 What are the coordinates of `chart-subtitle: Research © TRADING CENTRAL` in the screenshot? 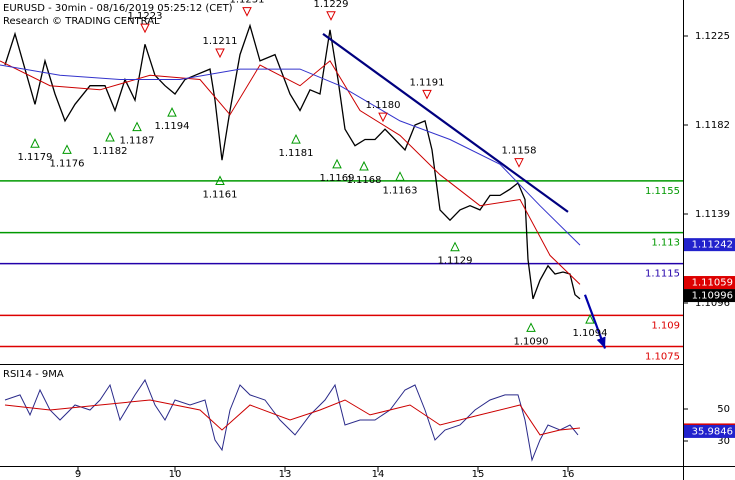 It's located at (81, 21).